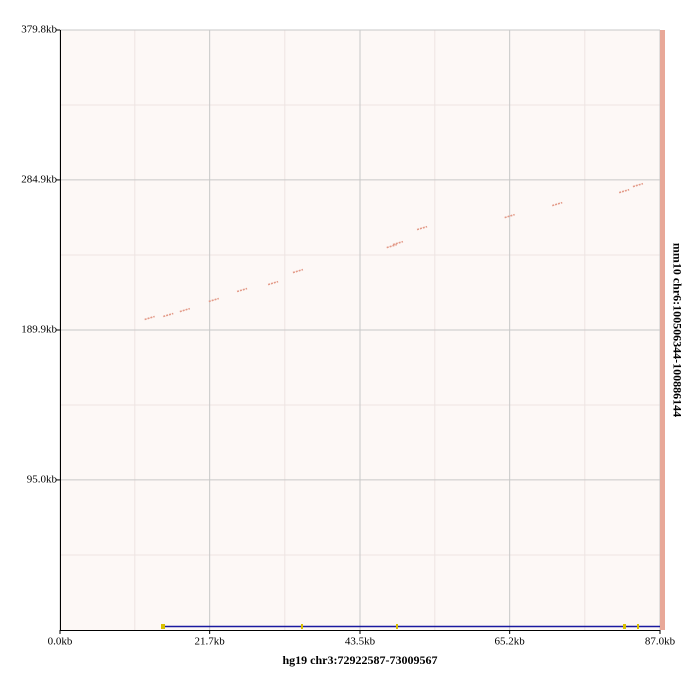 Image resolution: width=700 pixels, height=680 pixels. I want to click on y-axis-title: mm10 chr6:100506344-100886144, so click(677, 330).